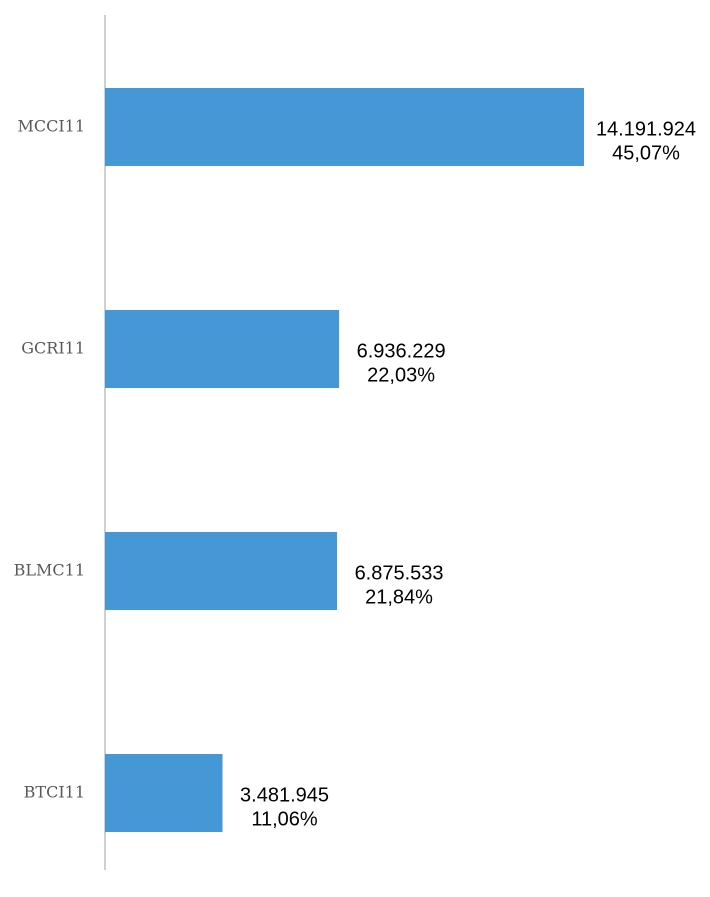 The width and height of the screenshot is (710, 897). What do you see at coordinates (284, 795) in the screenshot?
I see `value-label: 3.481.945` at bounding box center [284, 795].